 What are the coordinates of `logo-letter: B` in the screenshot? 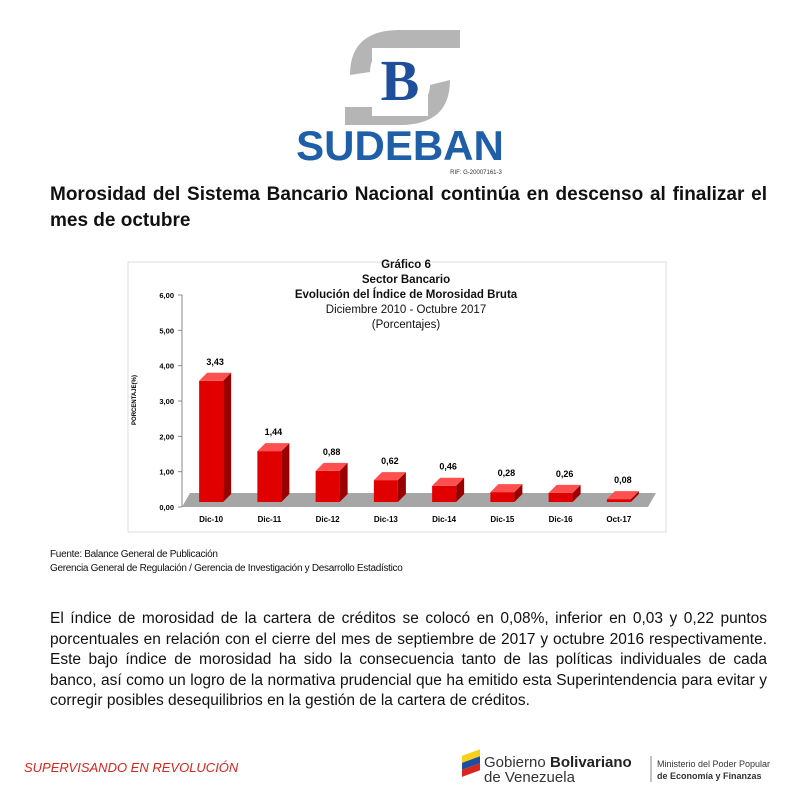 It's located at (400, 80).